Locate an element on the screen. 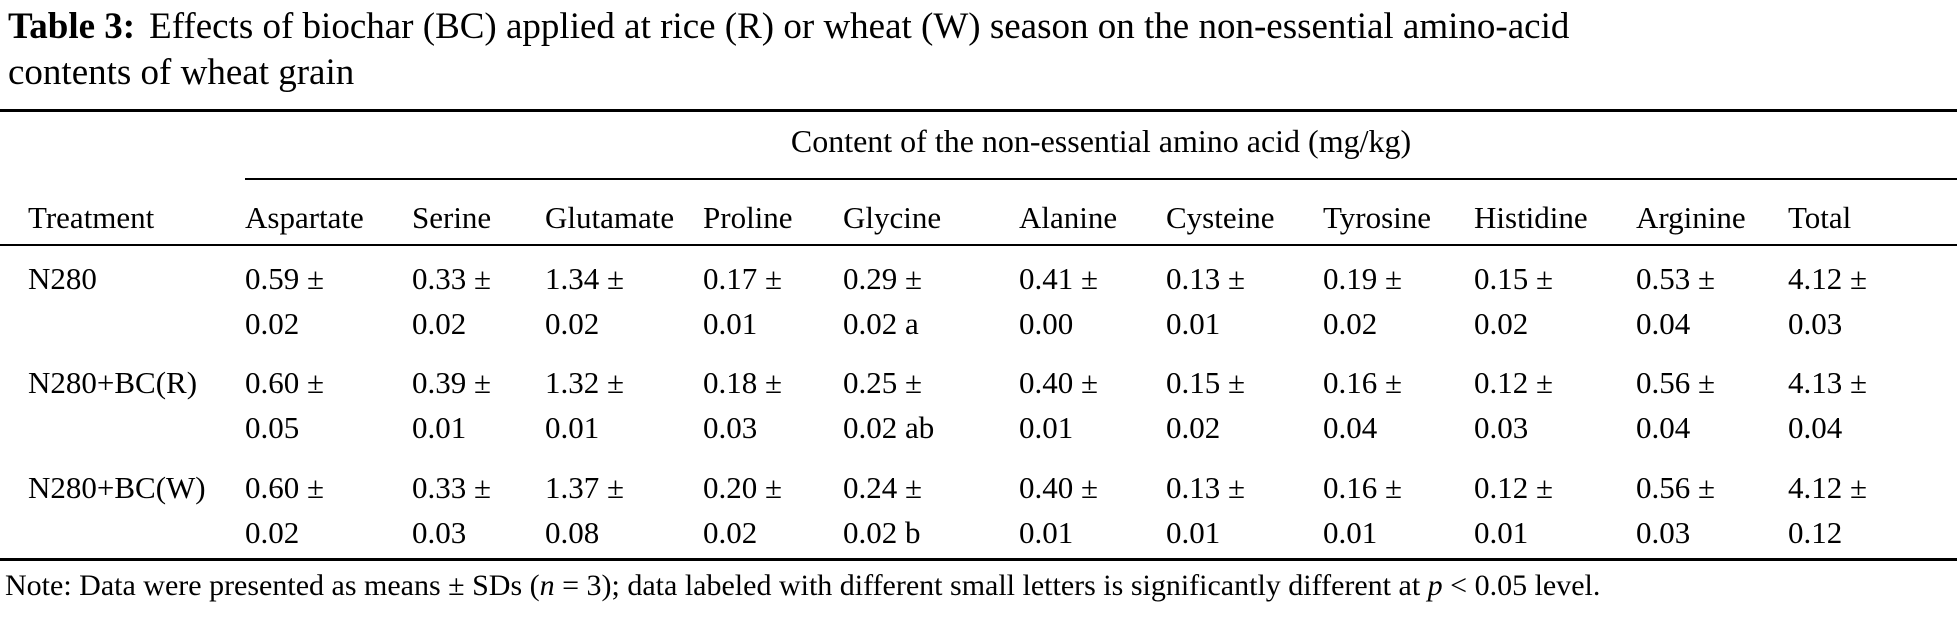 Image resolution: width=1957 pixels, height=622 pixels. value-cell-tyrosine: 0.19 ± 0.02 is located at coordinates (1398, 297).